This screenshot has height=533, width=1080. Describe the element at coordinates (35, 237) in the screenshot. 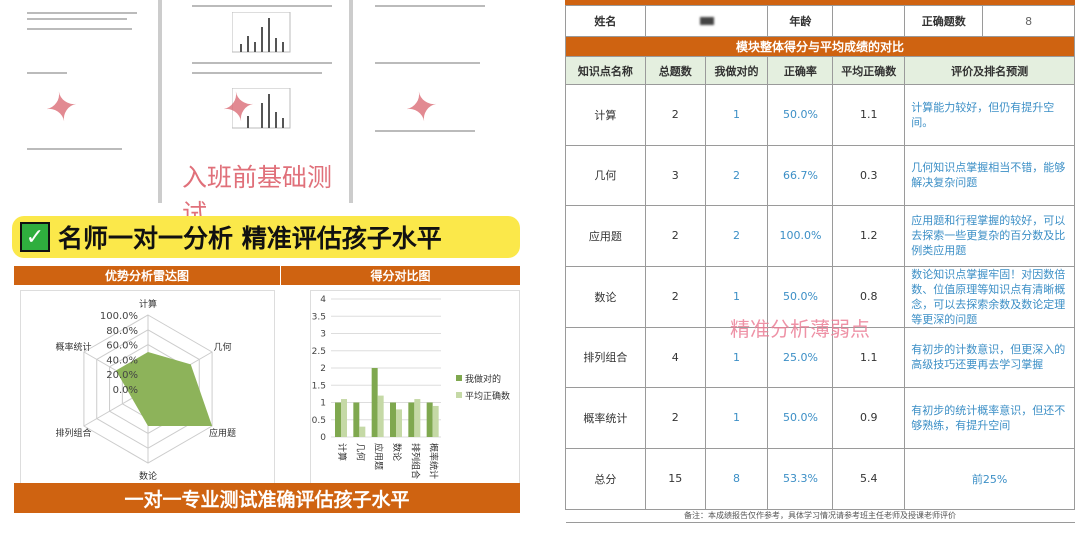

I see `checkmark-icon: ✓` at that location.